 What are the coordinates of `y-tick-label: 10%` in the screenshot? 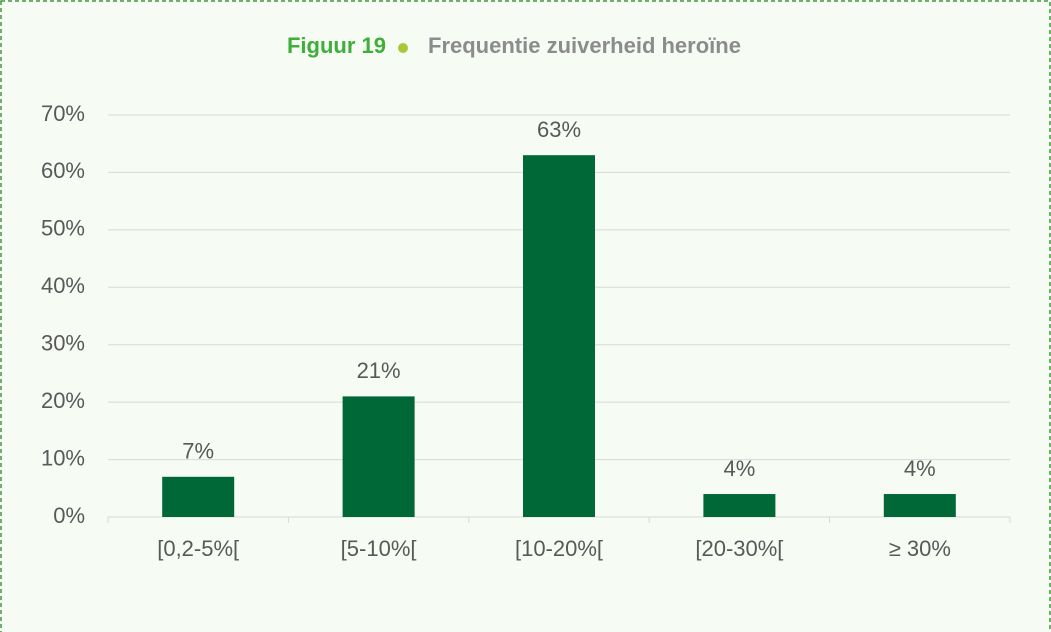 It's located at (63, 457).